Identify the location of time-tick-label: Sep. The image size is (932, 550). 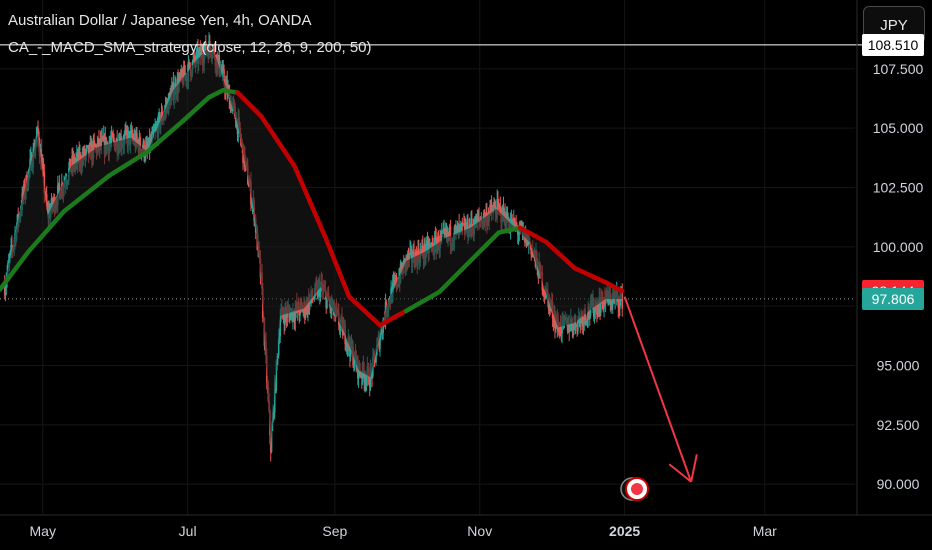
(334, 531).